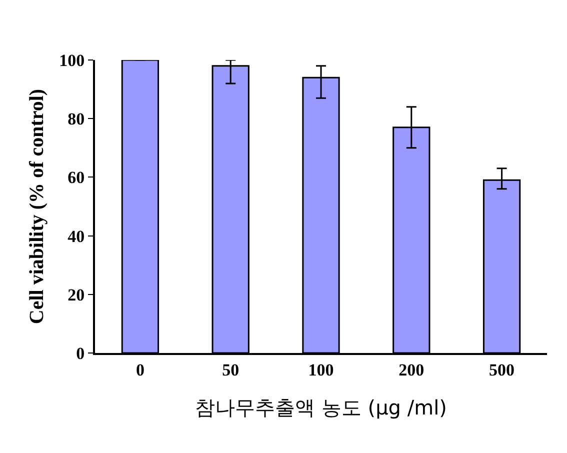 Image resolution: width=567 pixels, height=453 pixels. What do you see at coordinates (76, 178) in the screenshot?
I see `y-tick-label: 60` at bounding box center [76, 178].